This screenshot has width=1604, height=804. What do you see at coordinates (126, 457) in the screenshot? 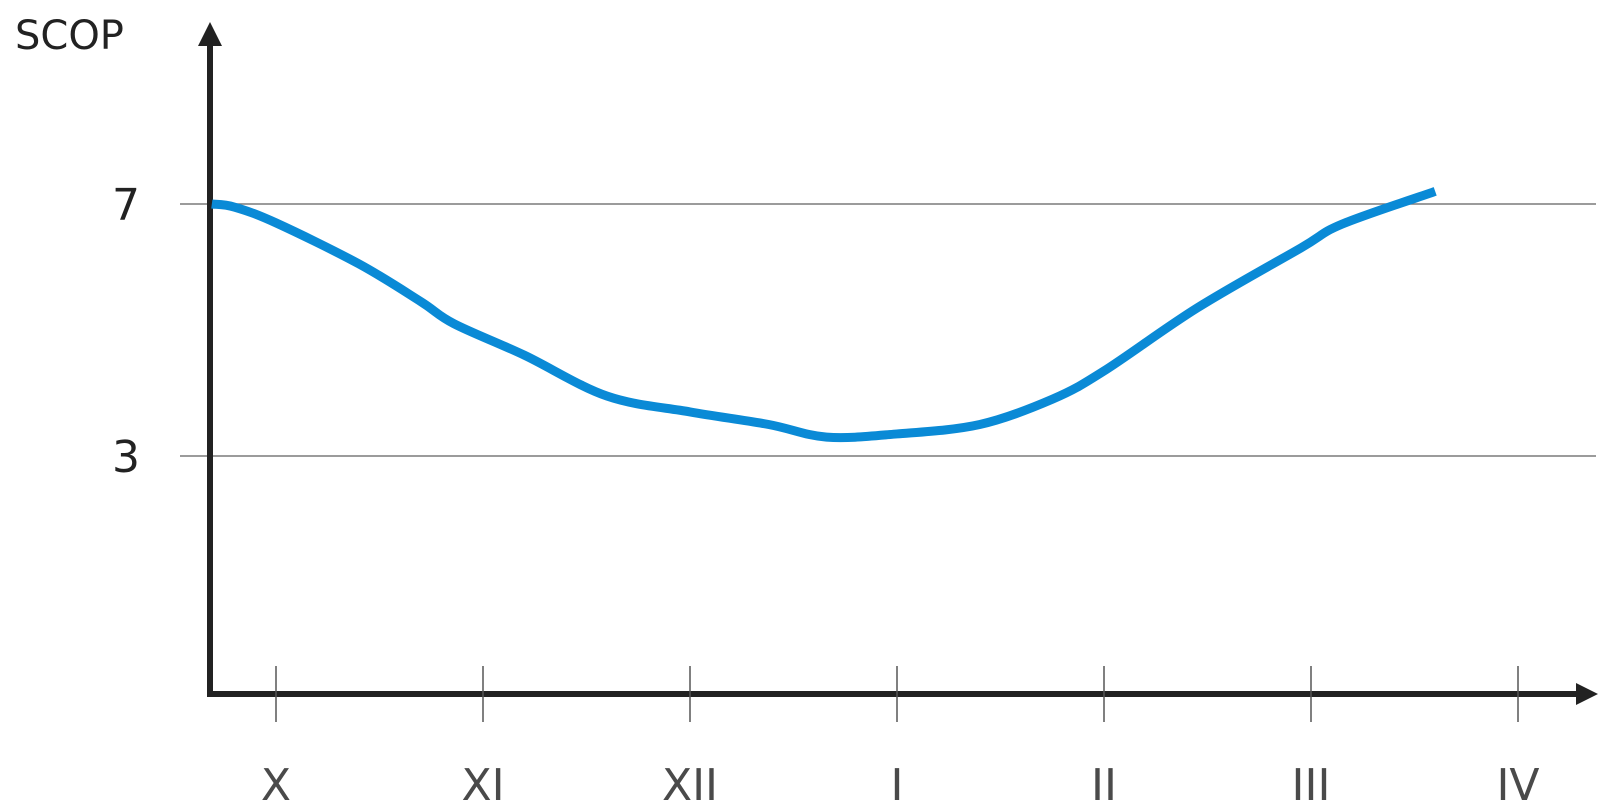
I see `y-tick-label-3: 3` at bounding box center [126, 457].